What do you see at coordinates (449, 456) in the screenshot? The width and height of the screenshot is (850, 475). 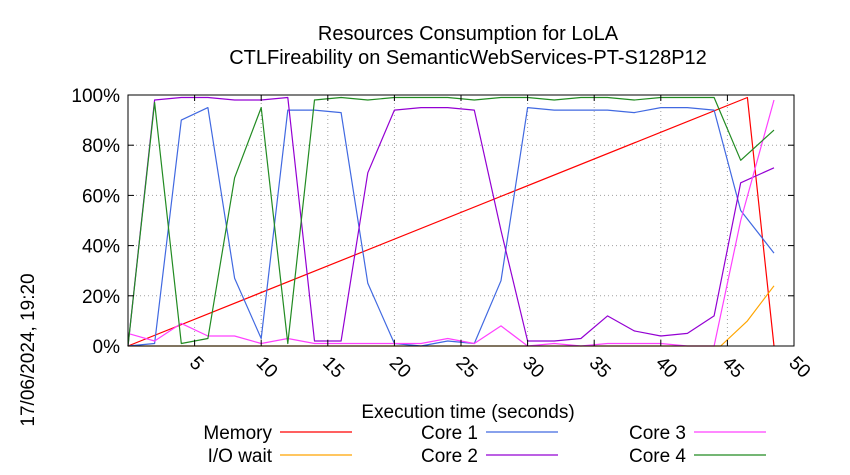 I see `legend-label-core-2: Core 2` at bounding box center [449, 456].